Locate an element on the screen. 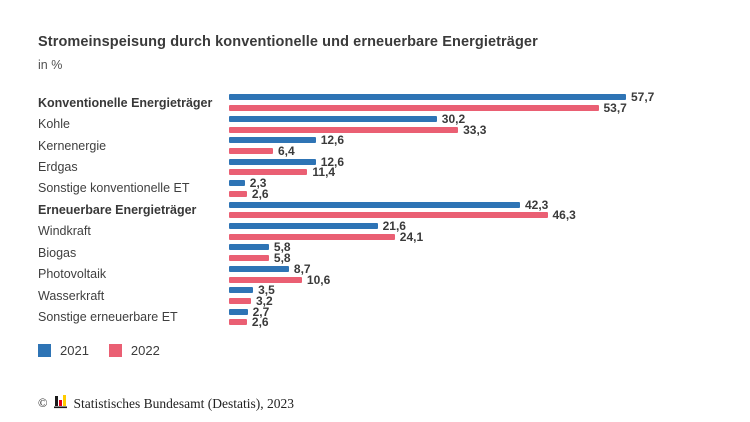 The height and width of the screenshot is (422, 750). value-label-2021: 30,2 is located at coordinates (453, 118).